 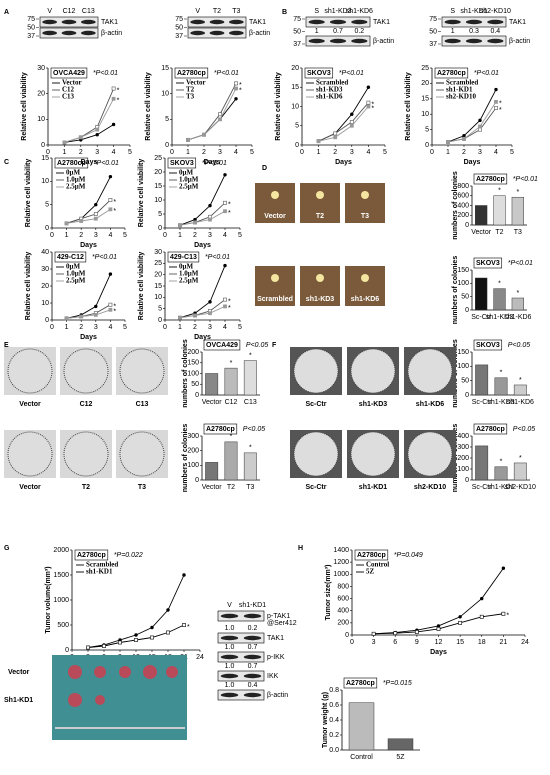 What do you see at coordinates (499, 317) in the screenshot?
I see `x-tick-label: sh1-KD3` at bounding box center [499, 317].